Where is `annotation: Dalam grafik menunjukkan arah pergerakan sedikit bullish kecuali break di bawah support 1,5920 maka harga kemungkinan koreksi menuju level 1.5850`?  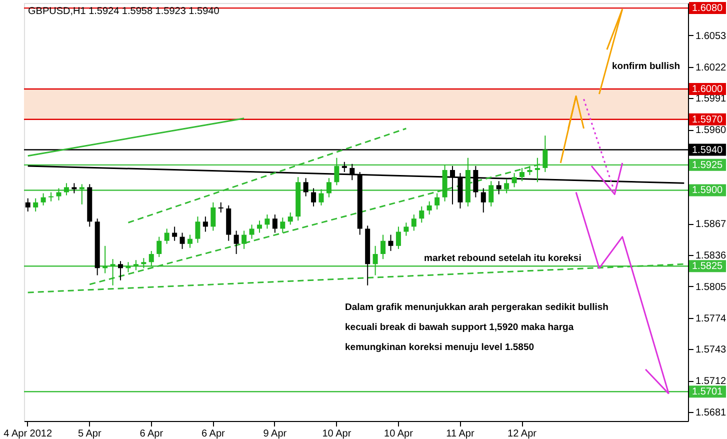
annotation: Dalam grafik menunjukkan arah pergerakan sedikit bullish kecuali break di bawah support 1,5920 maka harga kemungkinan koreksi menuju level 1.5850 is located at coordinates (477, 327).